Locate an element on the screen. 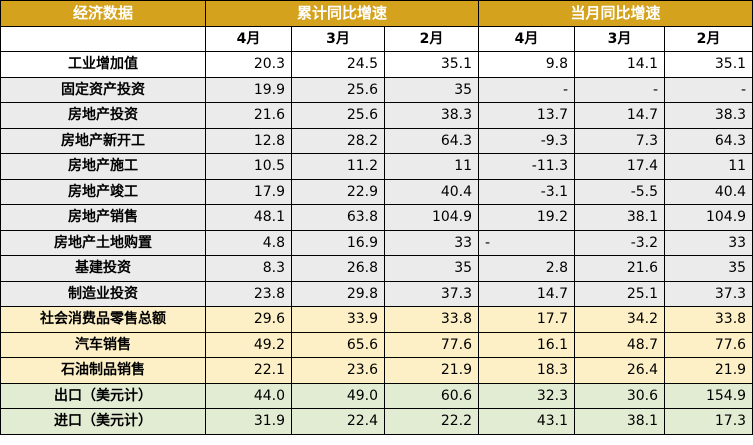 The width and height of the screenshot is (753, 445). table-row: 基建投资 8.3 26.8 35 2.8 21.6 35 is located at coordinates (376, 268).